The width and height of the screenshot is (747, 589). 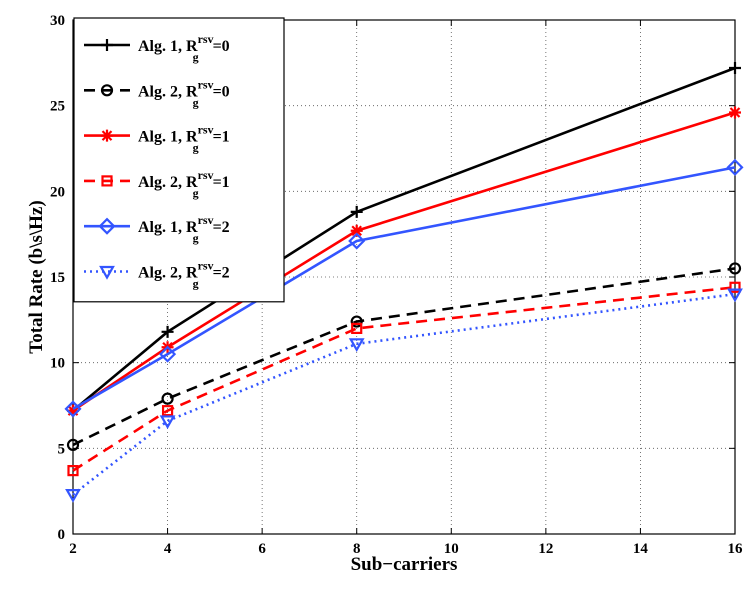 I want to click on y-tick-label: 25, so click(x=57, y=107).